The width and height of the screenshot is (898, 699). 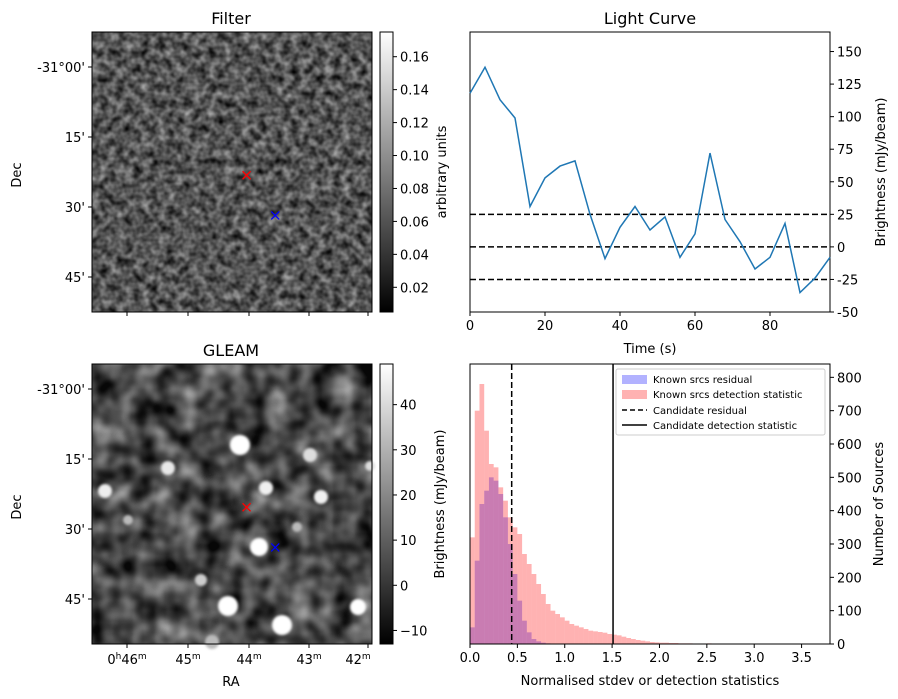 I want to click on histogram-ylabel-right: Number of Sources, so click(x=879, y=504).